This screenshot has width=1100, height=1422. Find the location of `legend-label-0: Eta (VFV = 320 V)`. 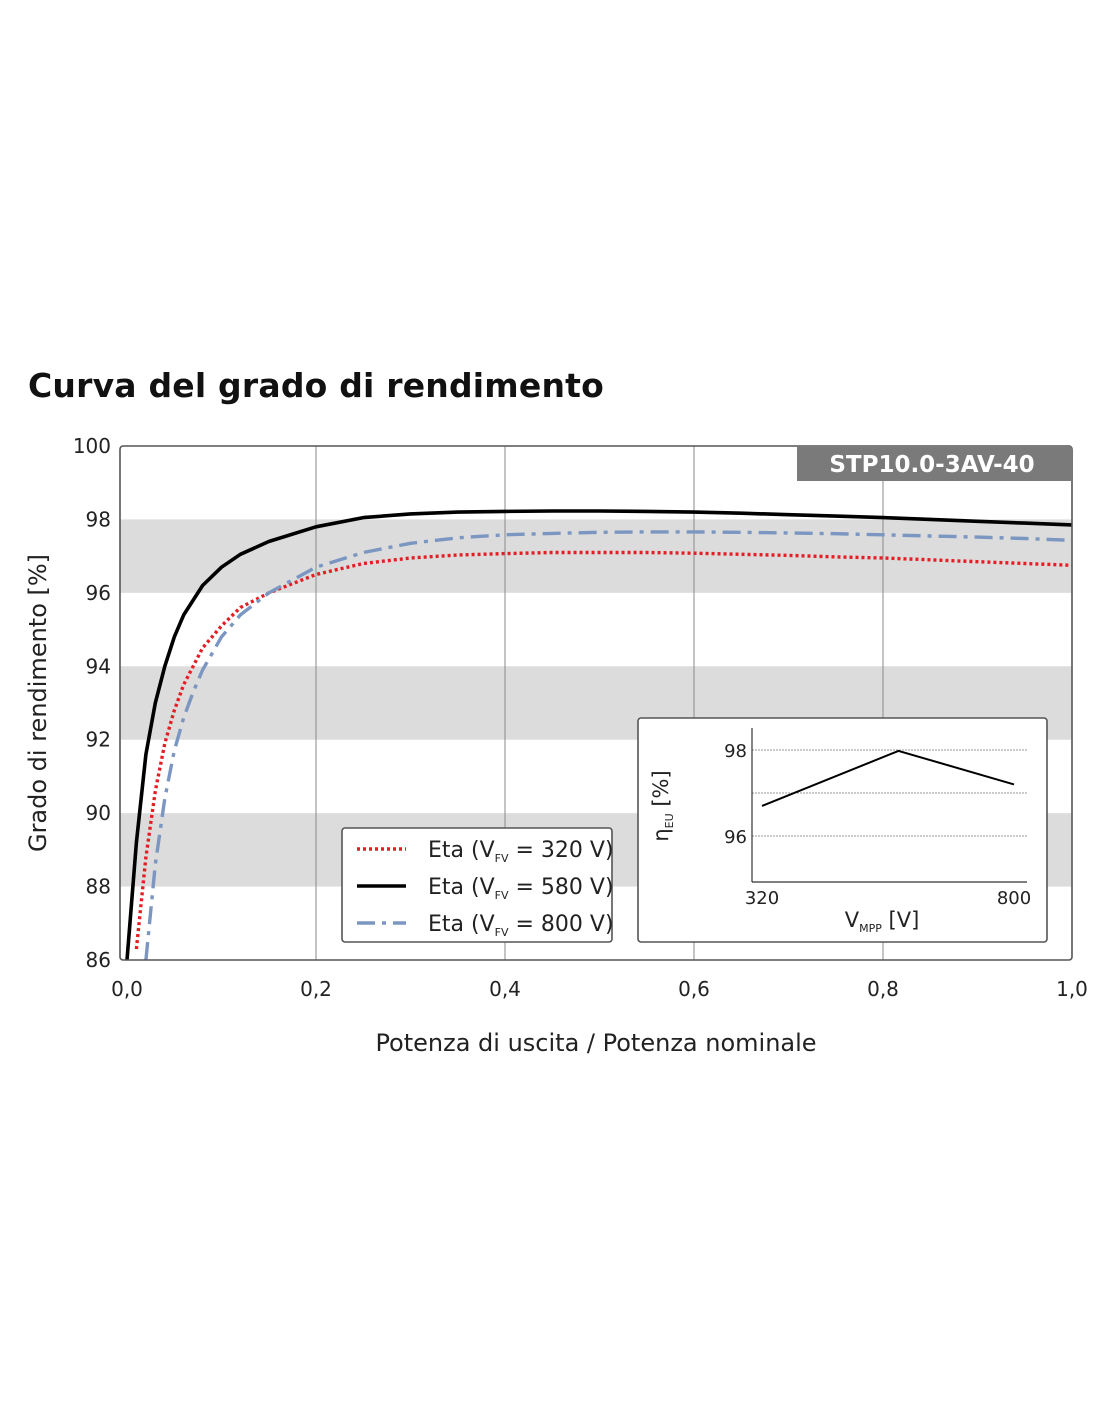

legend-label-0: Eta (VFV = 320 V) is located at coordinates (521, 851).